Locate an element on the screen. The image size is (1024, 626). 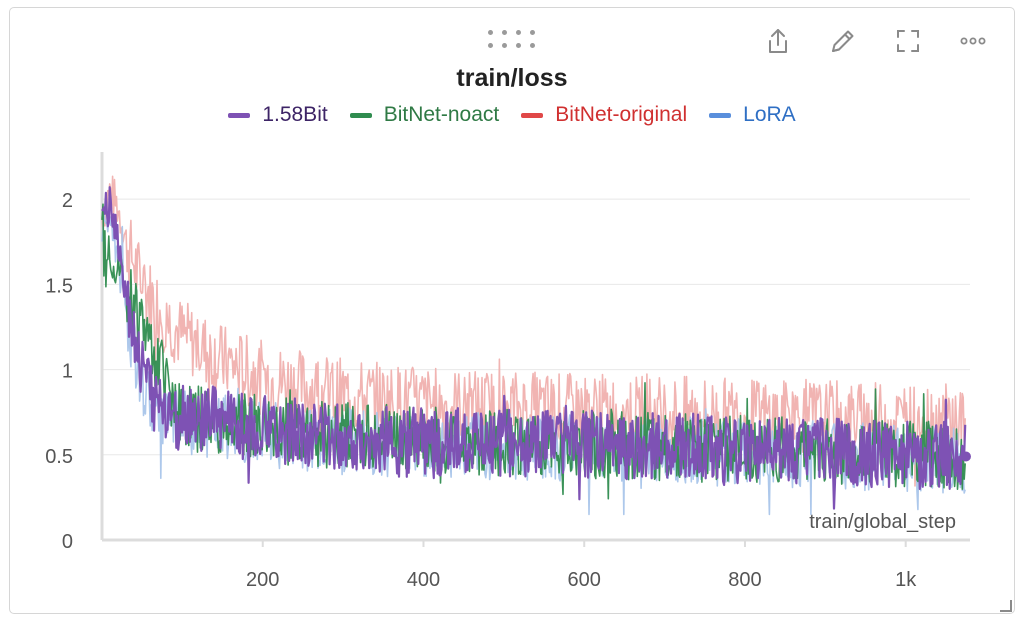
legend-item: BitNet-original is located at coordinates (604, 115).